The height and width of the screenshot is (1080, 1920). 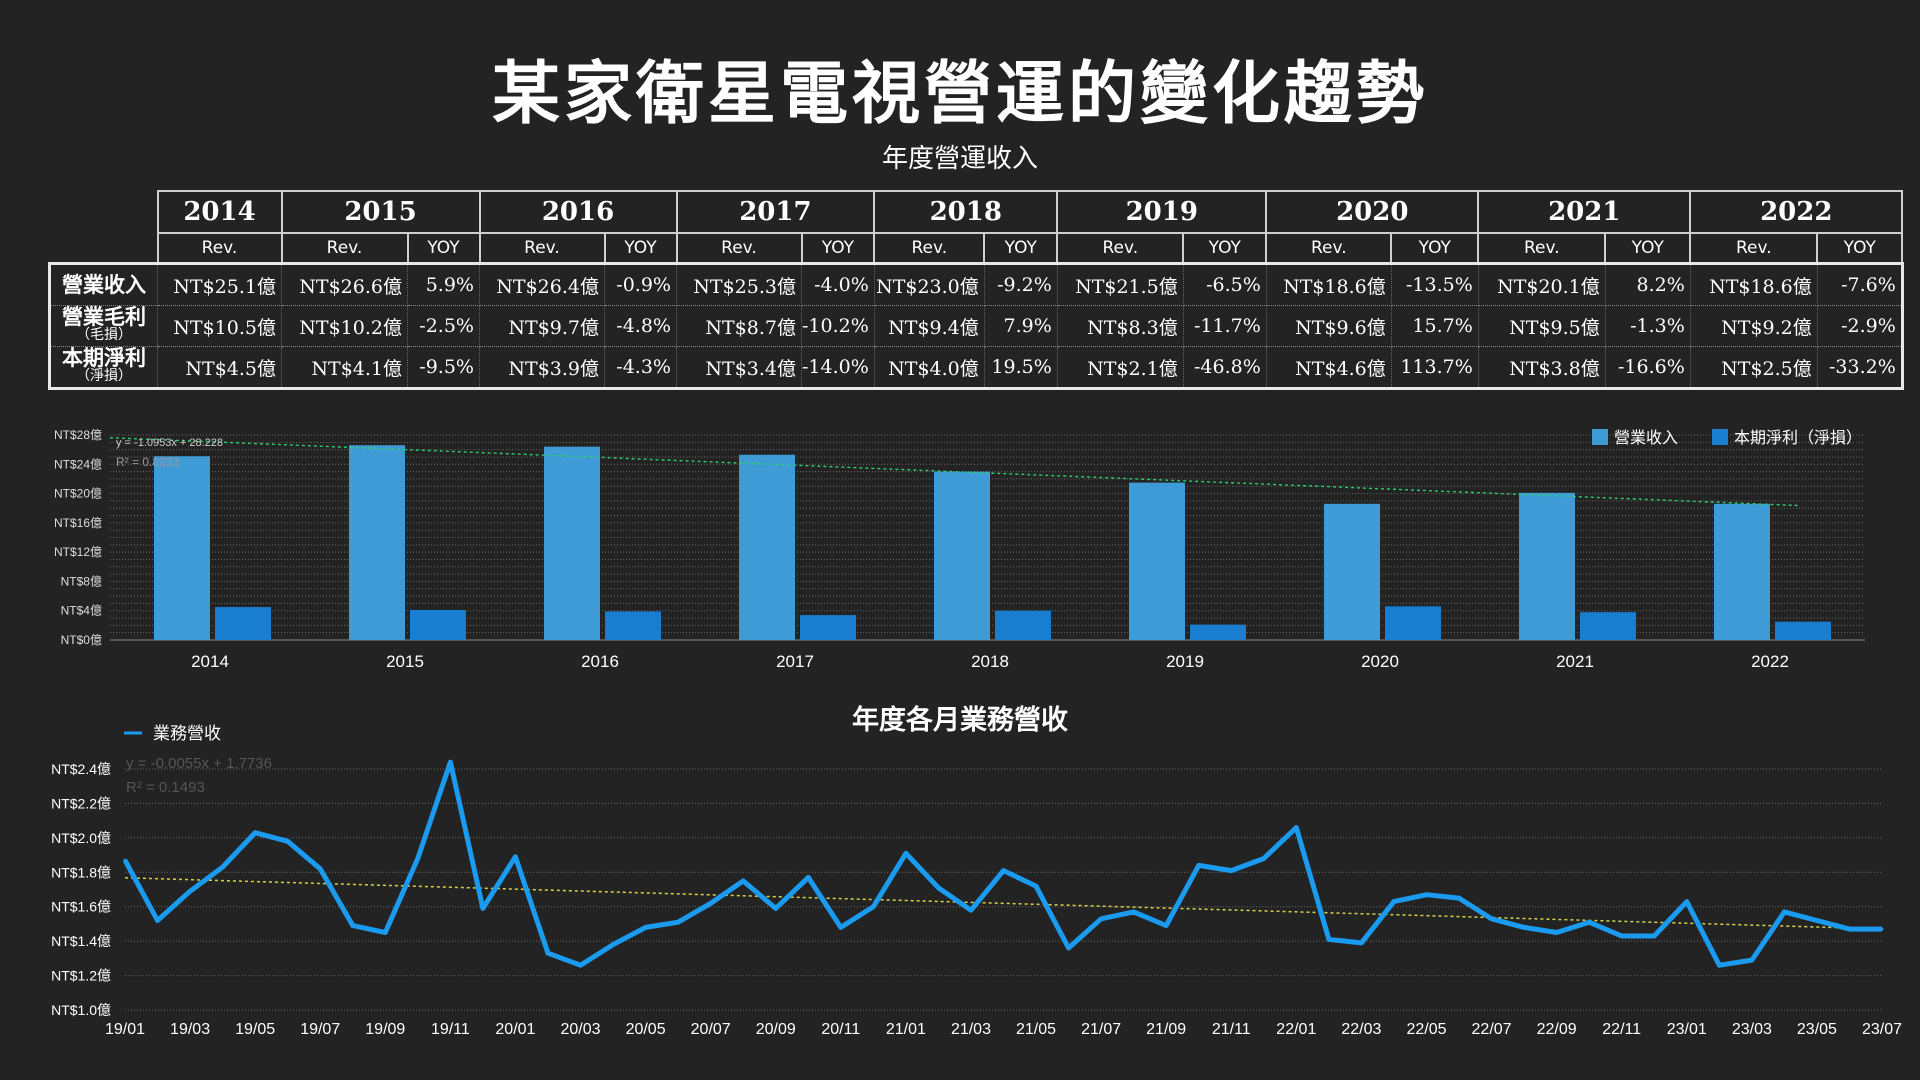 I want to click on yoy-cell: -14.0%, so click(x=838, y=368).